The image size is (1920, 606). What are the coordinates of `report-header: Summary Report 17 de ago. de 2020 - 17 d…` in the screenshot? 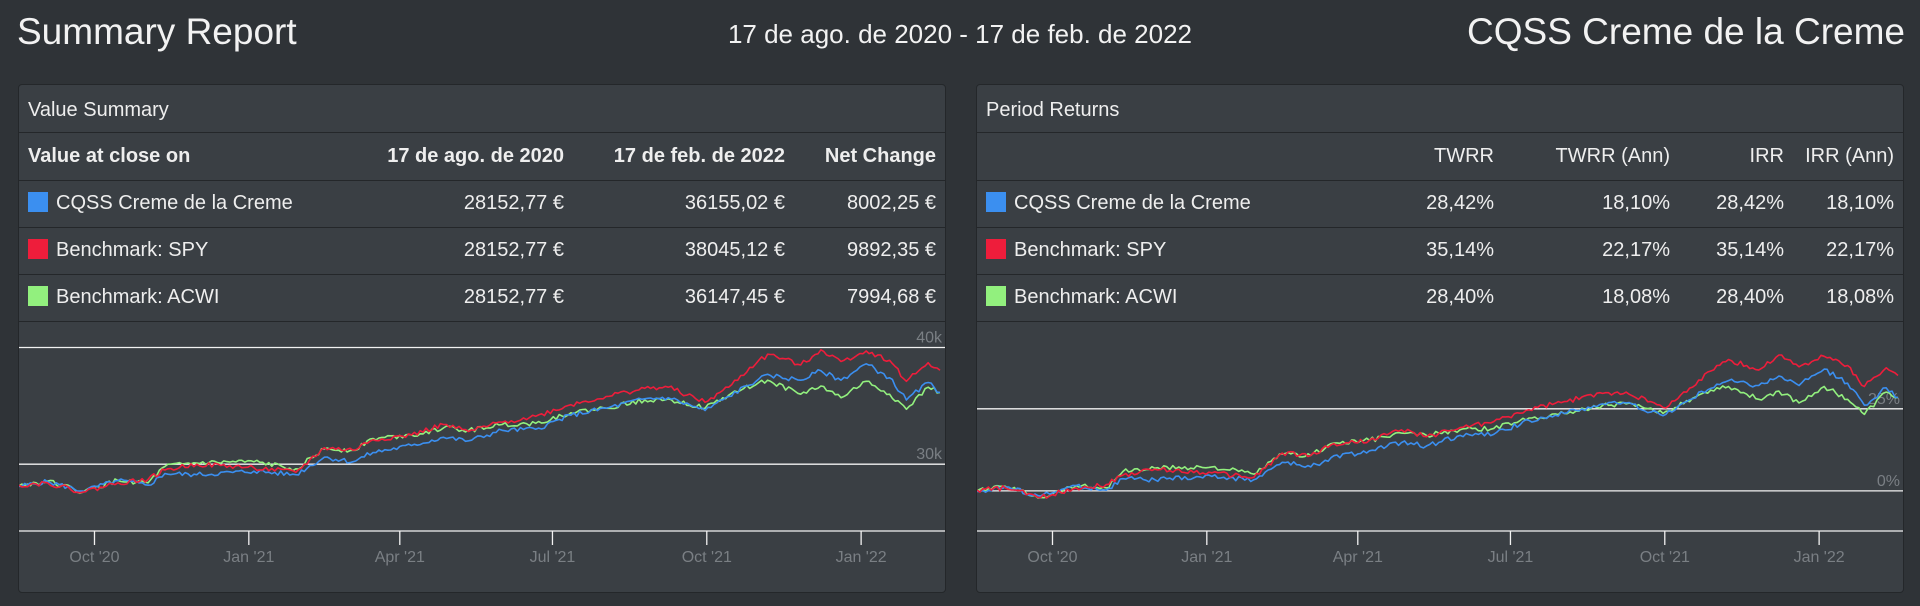 It's located at (960, 33).